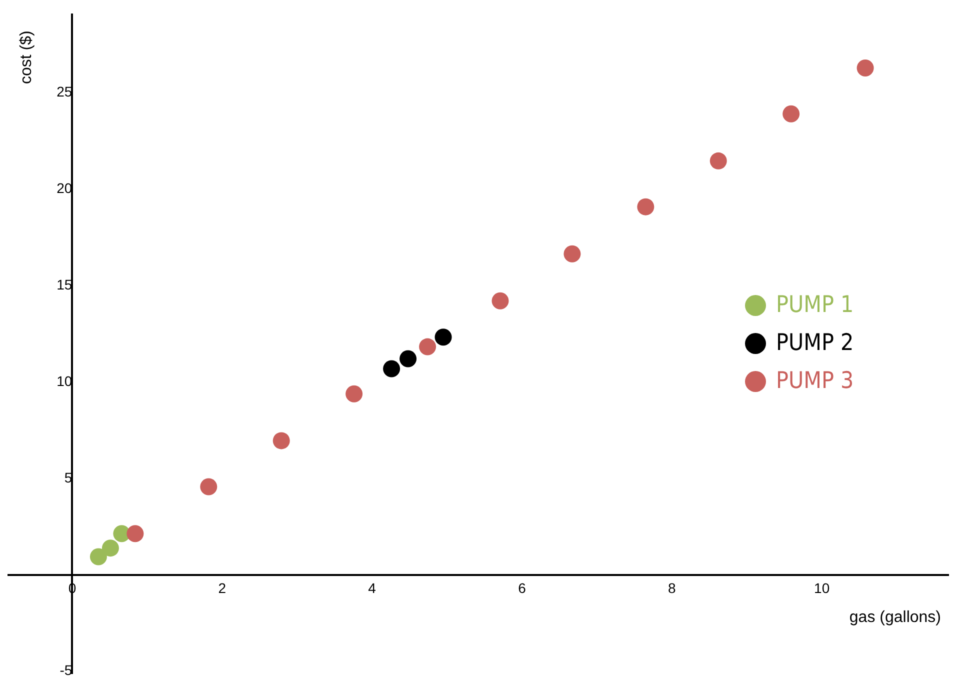 The width and height of the screenshot is (957, 688). Describe the element at coordinates (895, 618) in the screenshot. I see `x-axis-title: gas (gallons)` at that location.